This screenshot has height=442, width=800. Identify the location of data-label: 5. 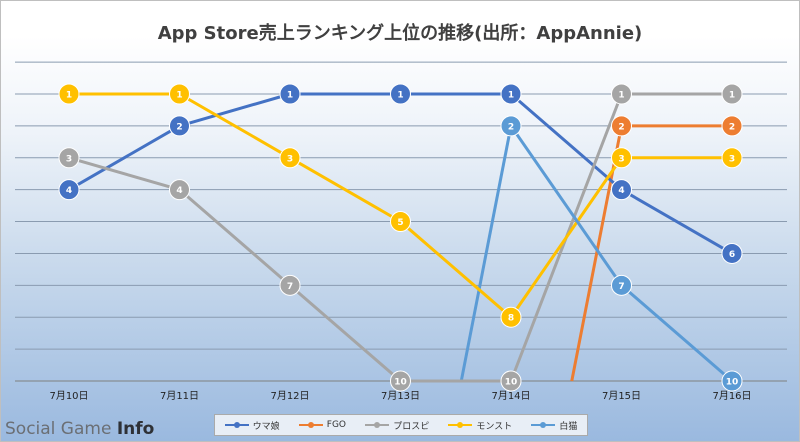
(400, 223).